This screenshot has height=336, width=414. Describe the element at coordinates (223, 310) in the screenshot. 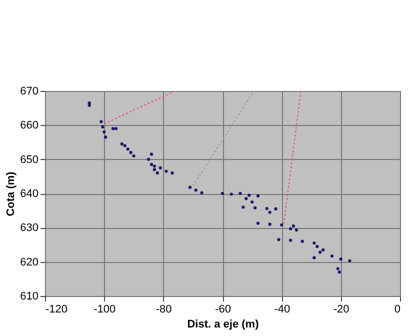

I see `x-tick-label: -60` at that location.